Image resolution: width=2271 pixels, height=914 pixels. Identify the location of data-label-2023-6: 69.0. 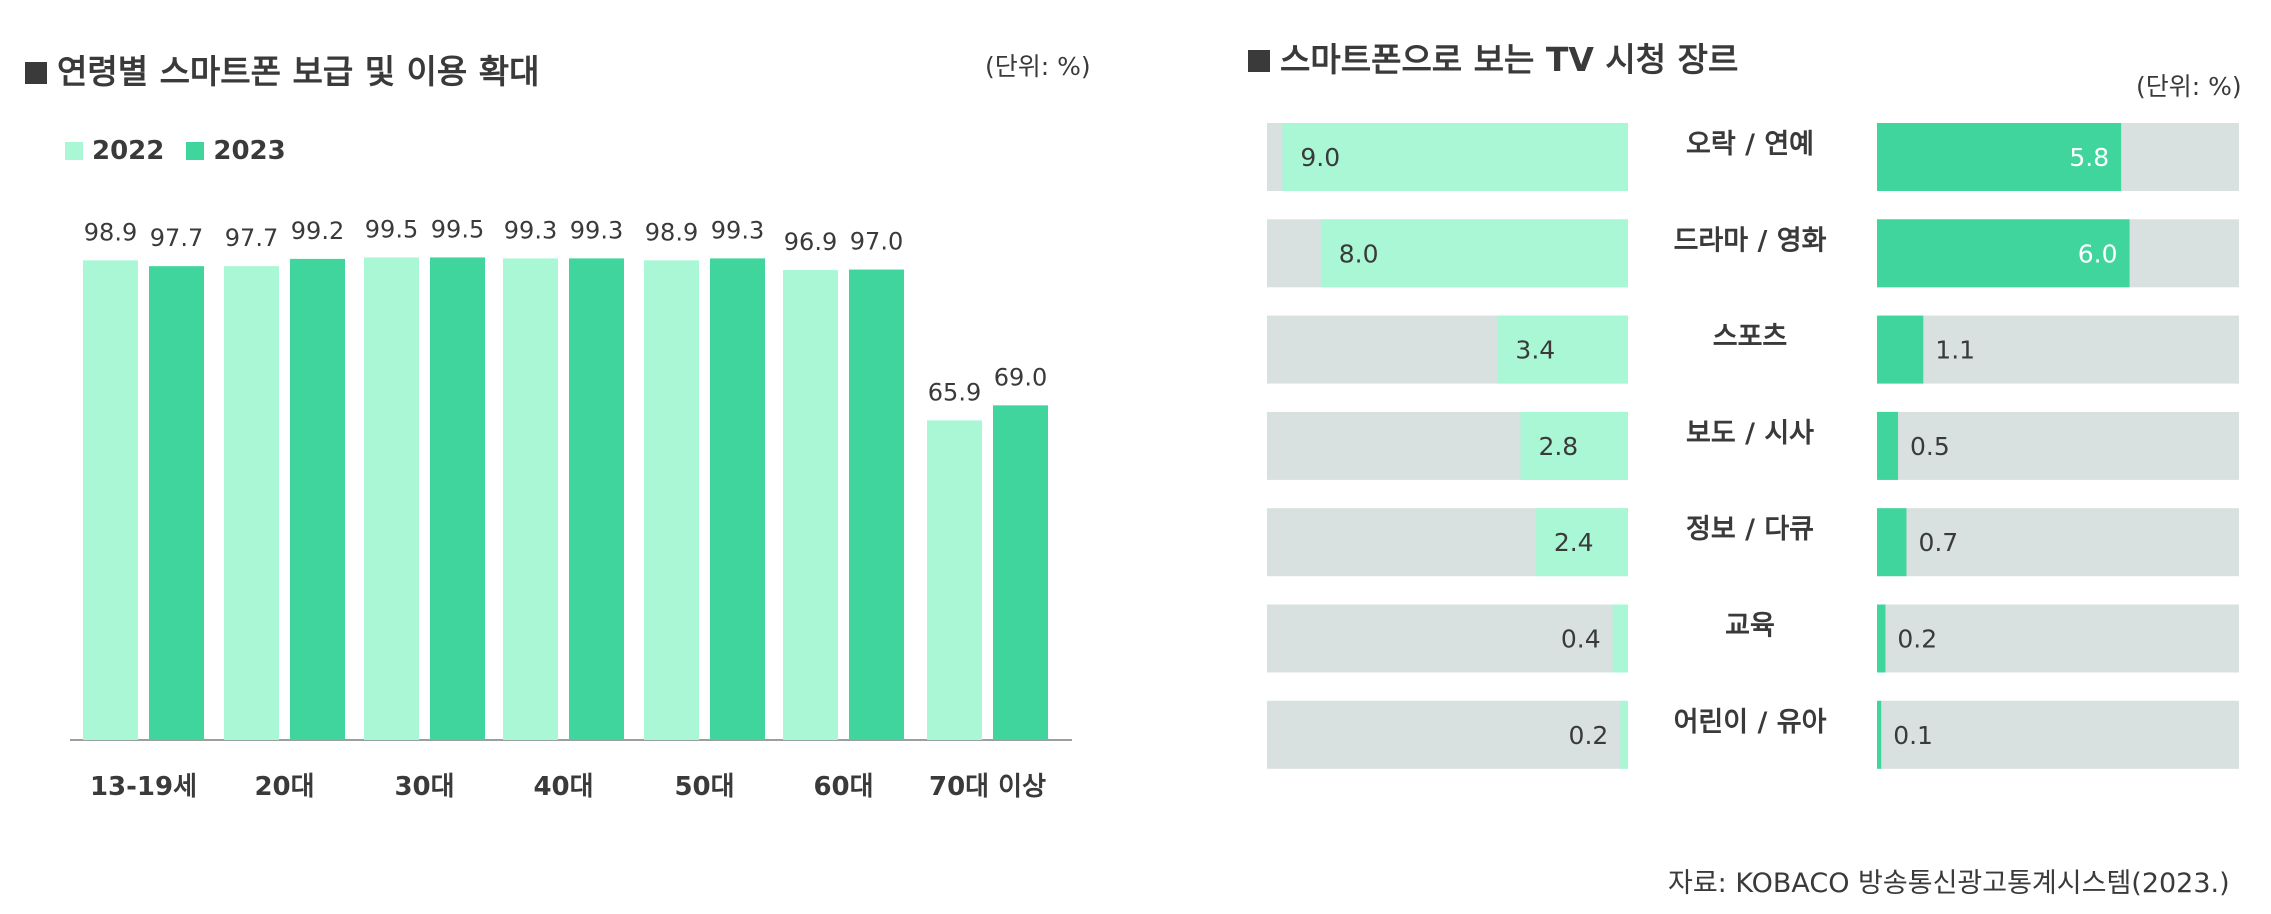
(1020, 377).